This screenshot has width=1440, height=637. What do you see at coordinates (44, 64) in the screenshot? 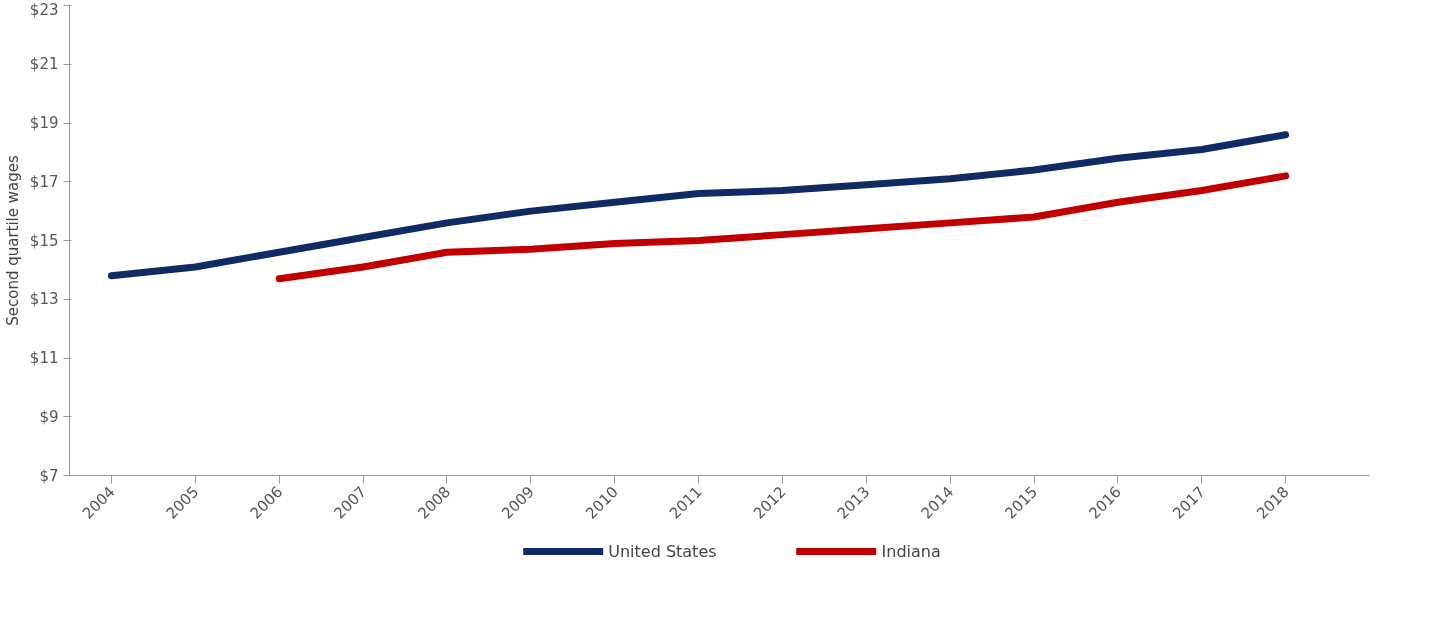
I see `y-tick-label: $21` at bounding box center [44, 64].